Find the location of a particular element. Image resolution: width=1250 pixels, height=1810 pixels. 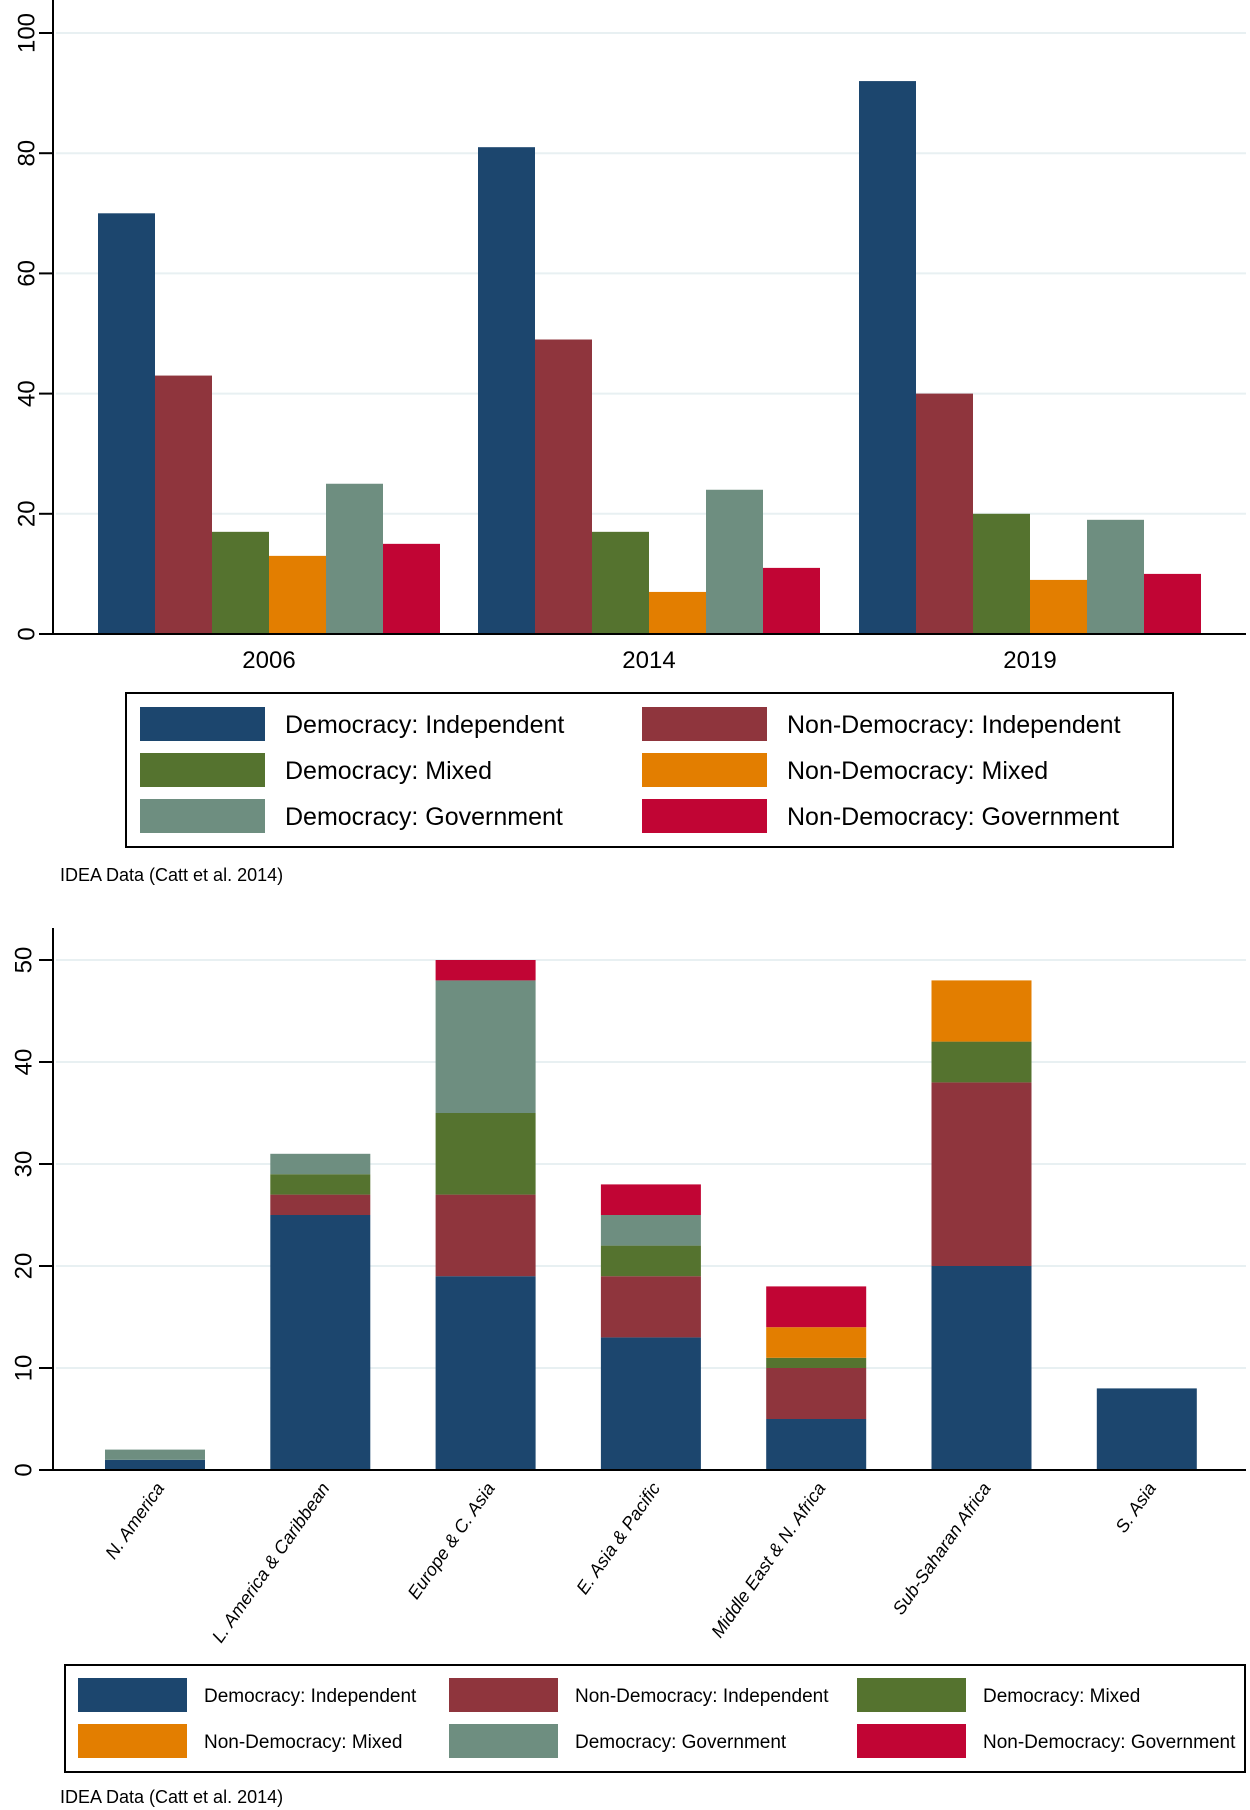

legend-box is located at coordinates (655, 1718).